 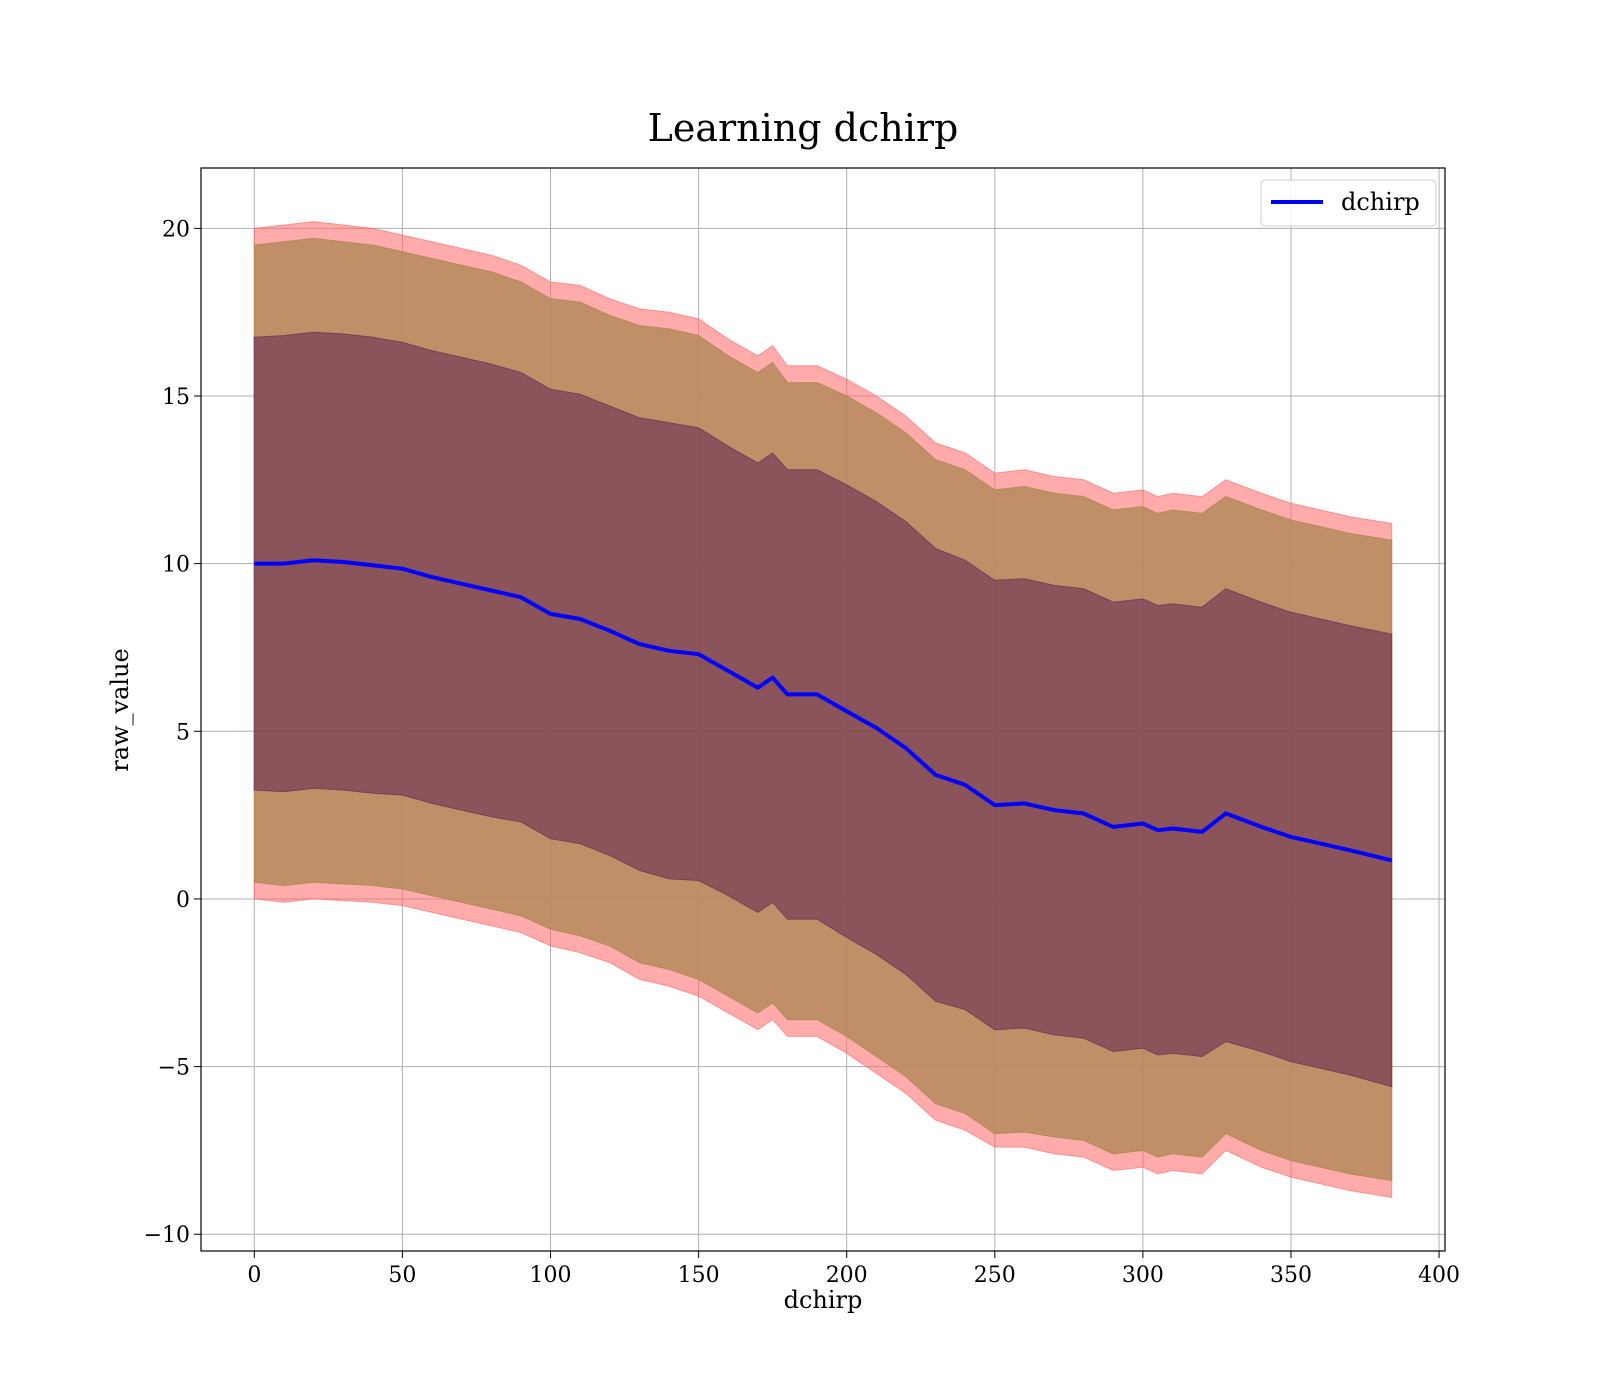 What do you see at coordinates (183, 900) in the screenshot?
I see `y-tick-label: 0` at bounding box center [183, 900].